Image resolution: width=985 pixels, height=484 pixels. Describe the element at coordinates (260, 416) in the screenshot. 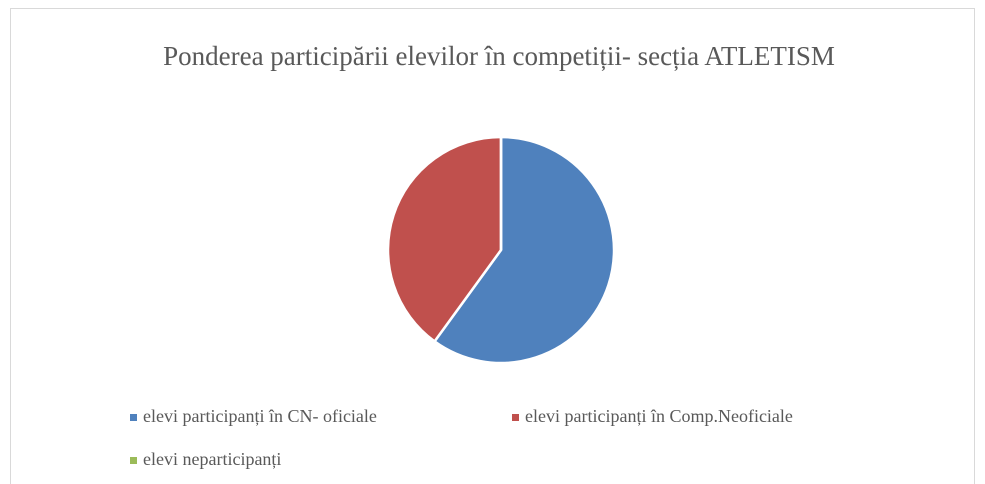

I see `legend-label: elevi participanți în CN- oficiale` at that location.